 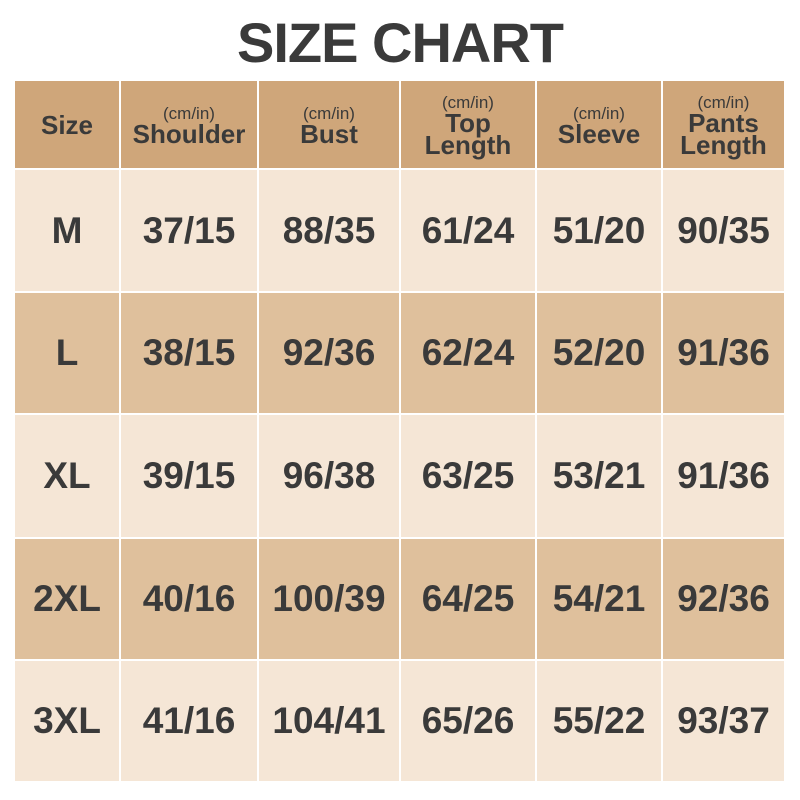 I want to click on measurement-cell: 93/37, so click(x=723, y=721).